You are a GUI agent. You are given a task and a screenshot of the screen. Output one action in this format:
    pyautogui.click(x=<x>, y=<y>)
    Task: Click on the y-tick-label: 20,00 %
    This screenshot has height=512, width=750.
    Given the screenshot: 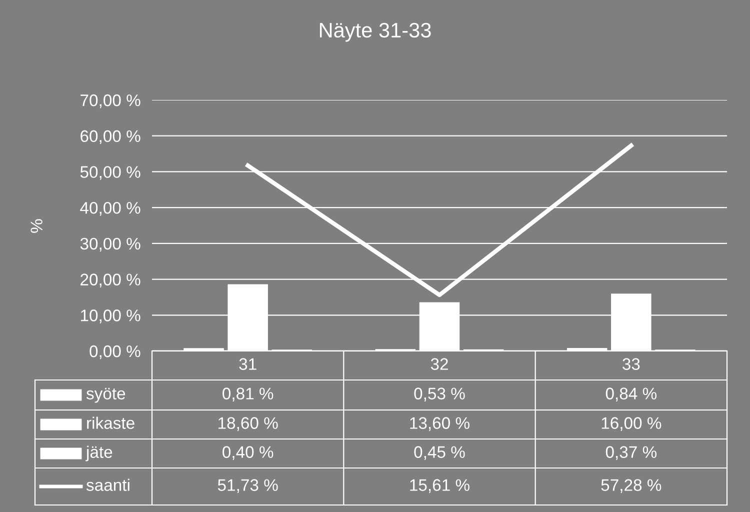 What is the action you would take?
    pyautogui.click(x=110, y=281)
    